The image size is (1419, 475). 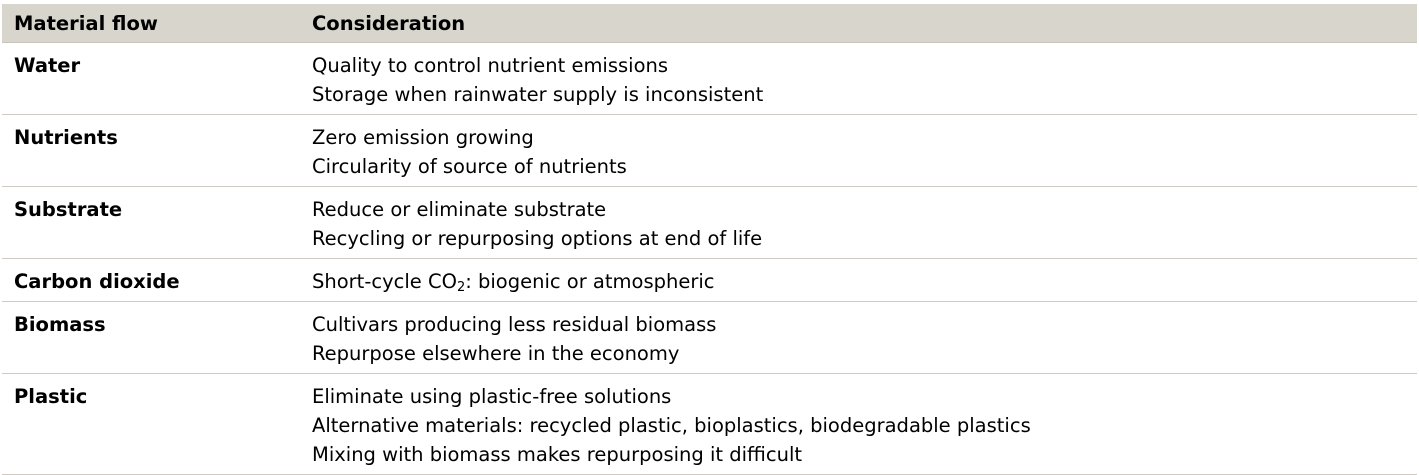 I want to click on material-cell: Carbon dioxide, so click(x=97, y=281).